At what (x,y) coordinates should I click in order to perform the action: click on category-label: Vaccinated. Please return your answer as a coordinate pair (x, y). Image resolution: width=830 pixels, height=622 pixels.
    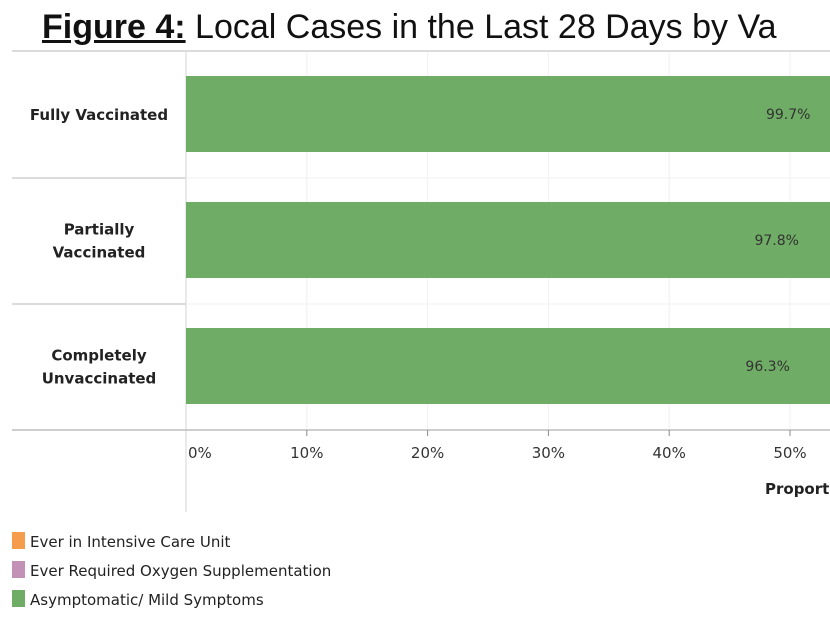
    Looking at the image, I should click on (99, 253).